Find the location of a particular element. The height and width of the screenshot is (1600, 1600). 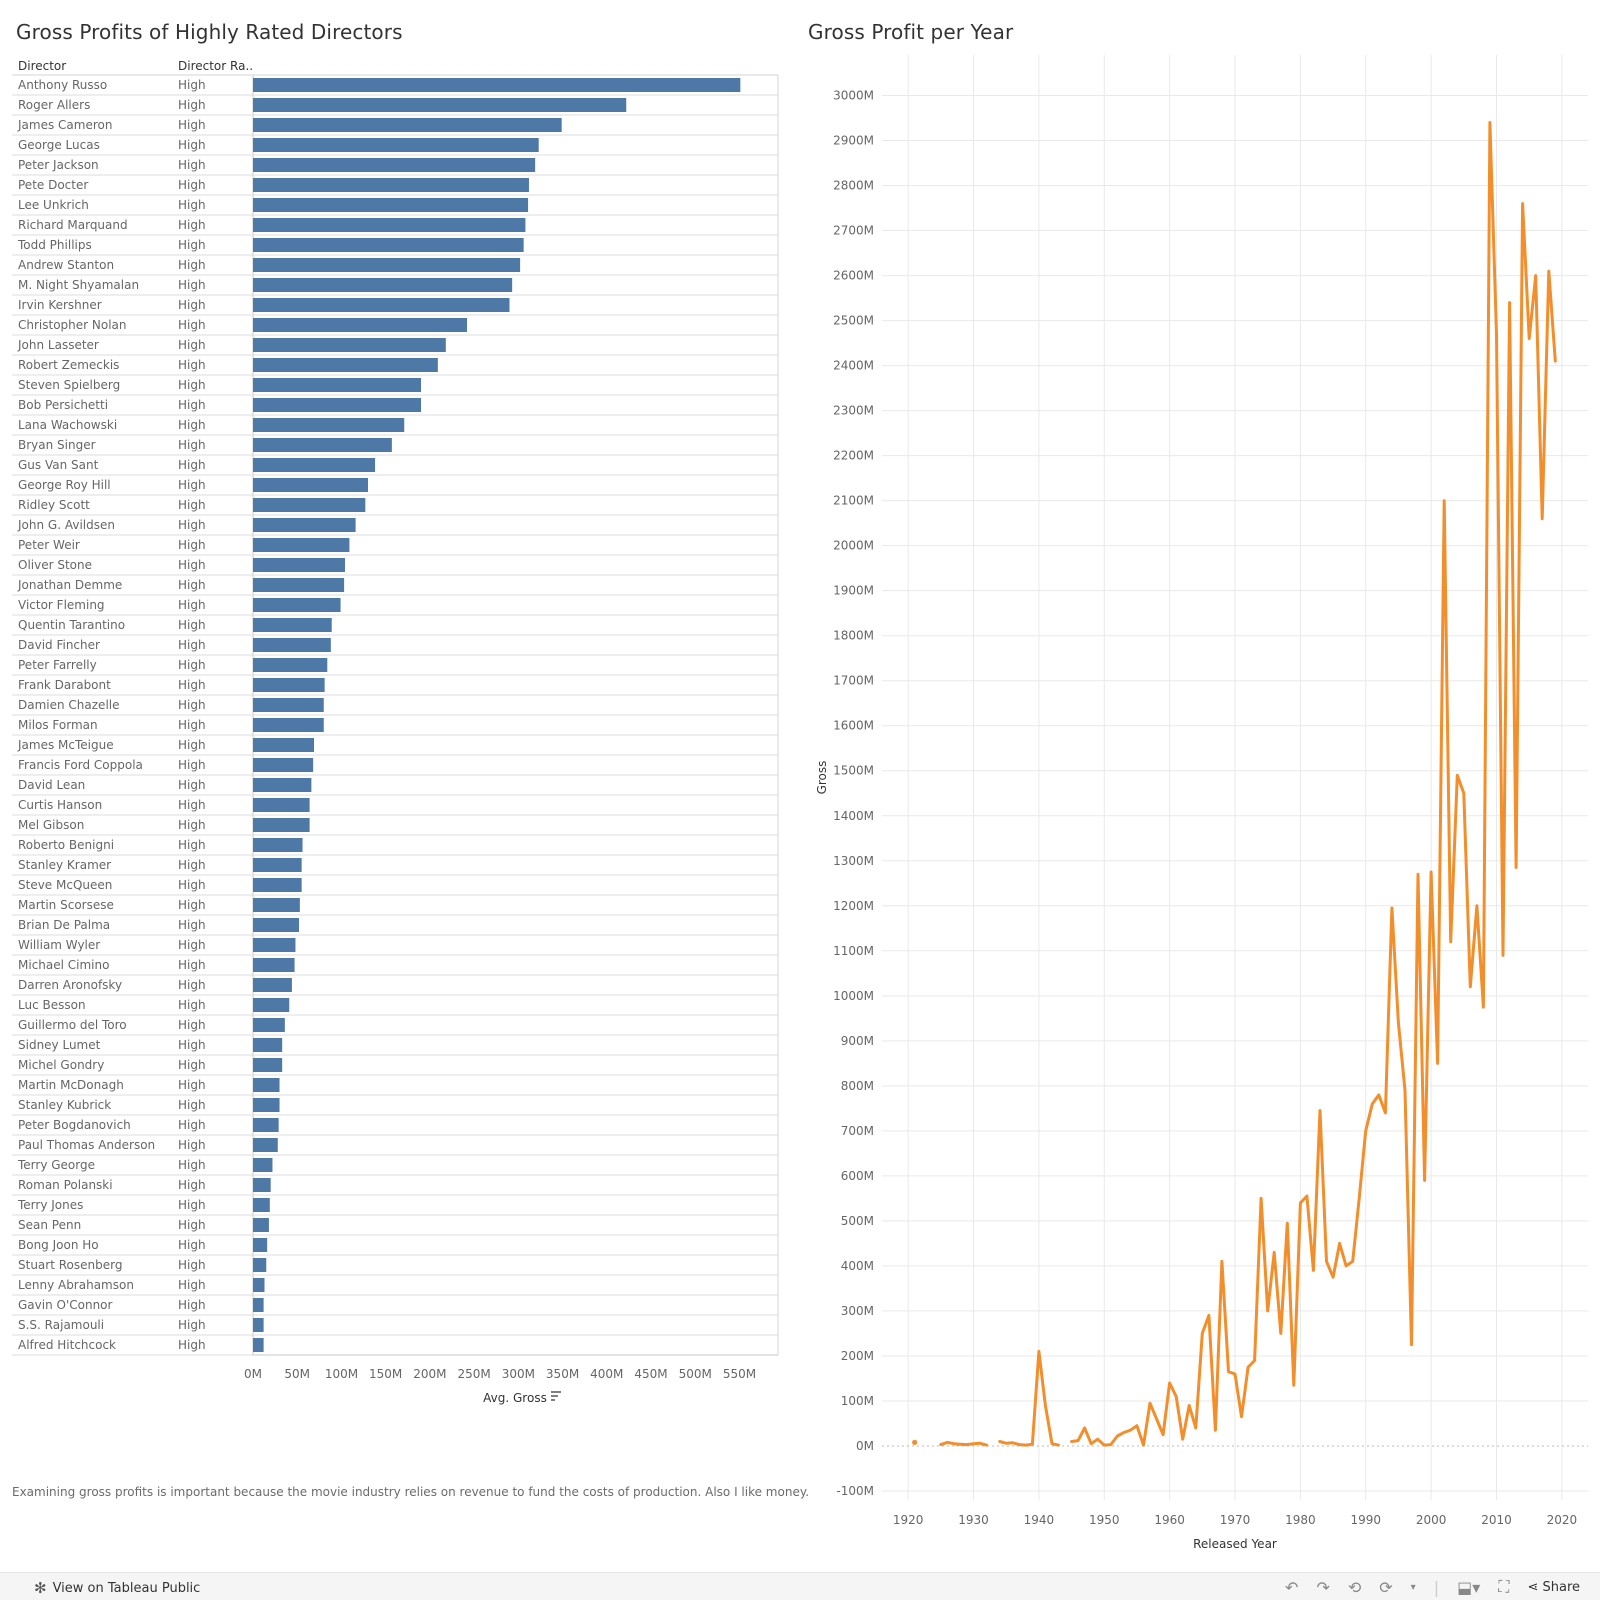

director-label: Quentin Tarantino is located at coordinates (71, 625).